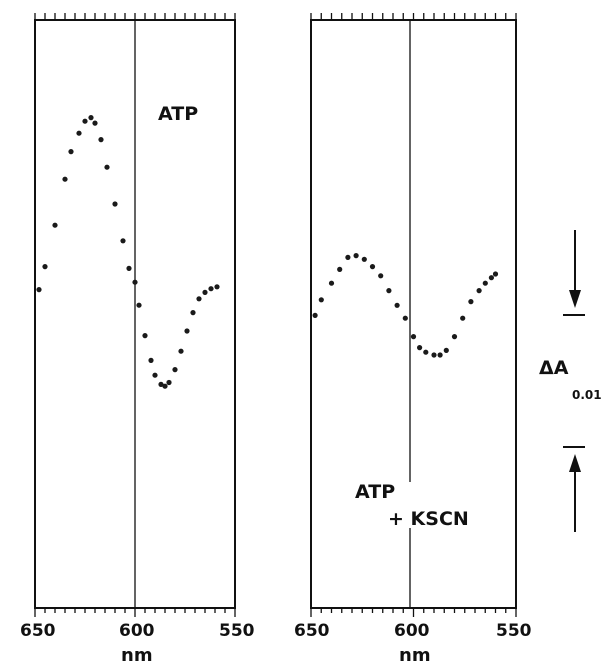  I want to click on left-panel-x-axis-label: nm, so click(137, 655).